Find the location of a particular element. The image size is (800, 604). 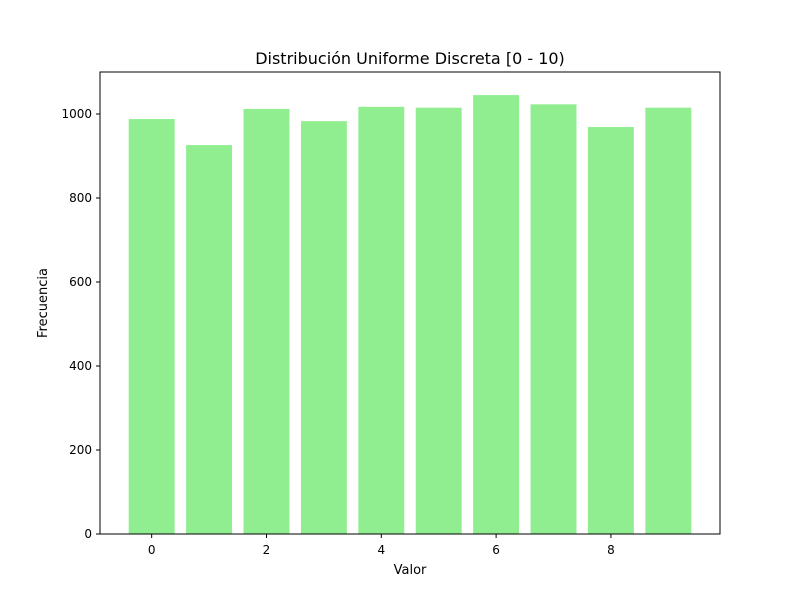

x-tick-label-8: 8 is located at coordinates (611, 550).